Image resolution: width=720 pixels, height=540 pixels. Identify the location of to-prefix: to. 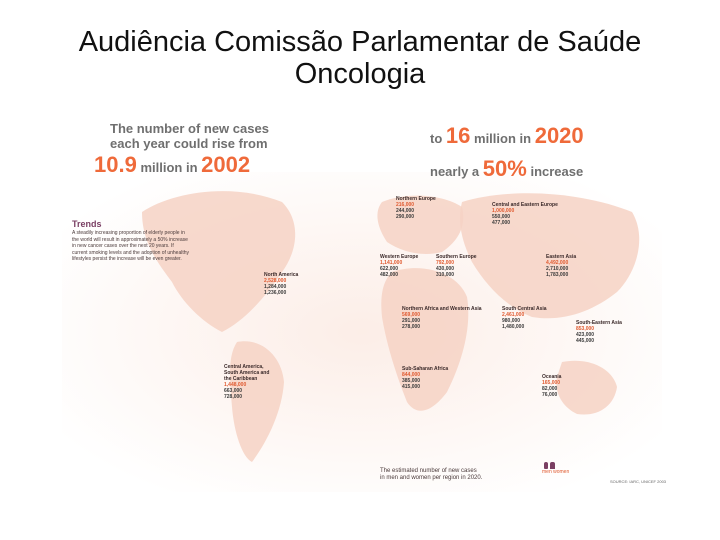
(436, 138).